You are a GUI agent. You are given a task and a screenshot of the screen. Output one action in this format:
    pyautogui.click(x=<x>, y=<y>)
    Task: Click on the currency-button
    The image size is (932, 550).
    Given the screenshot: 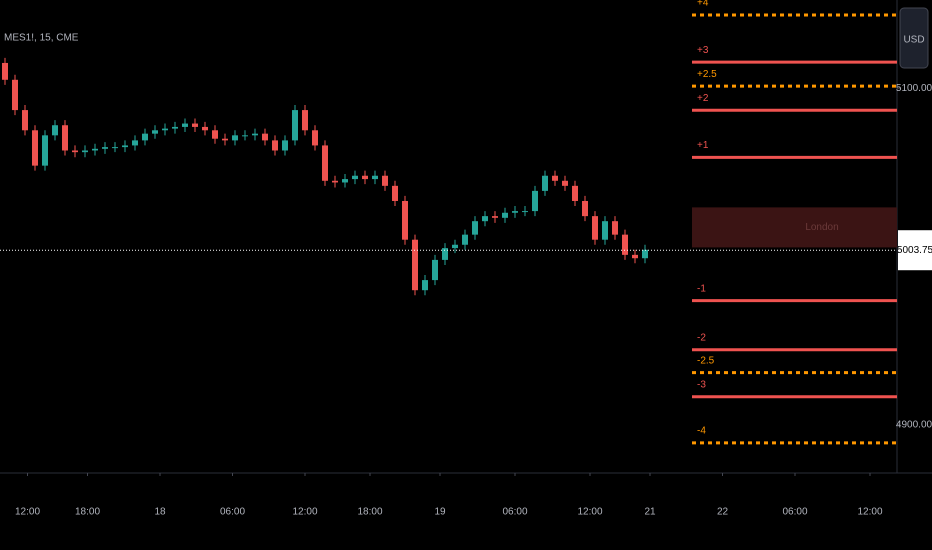 What is the action you would take?
    pyautogui.click(x=914, y=38)
    